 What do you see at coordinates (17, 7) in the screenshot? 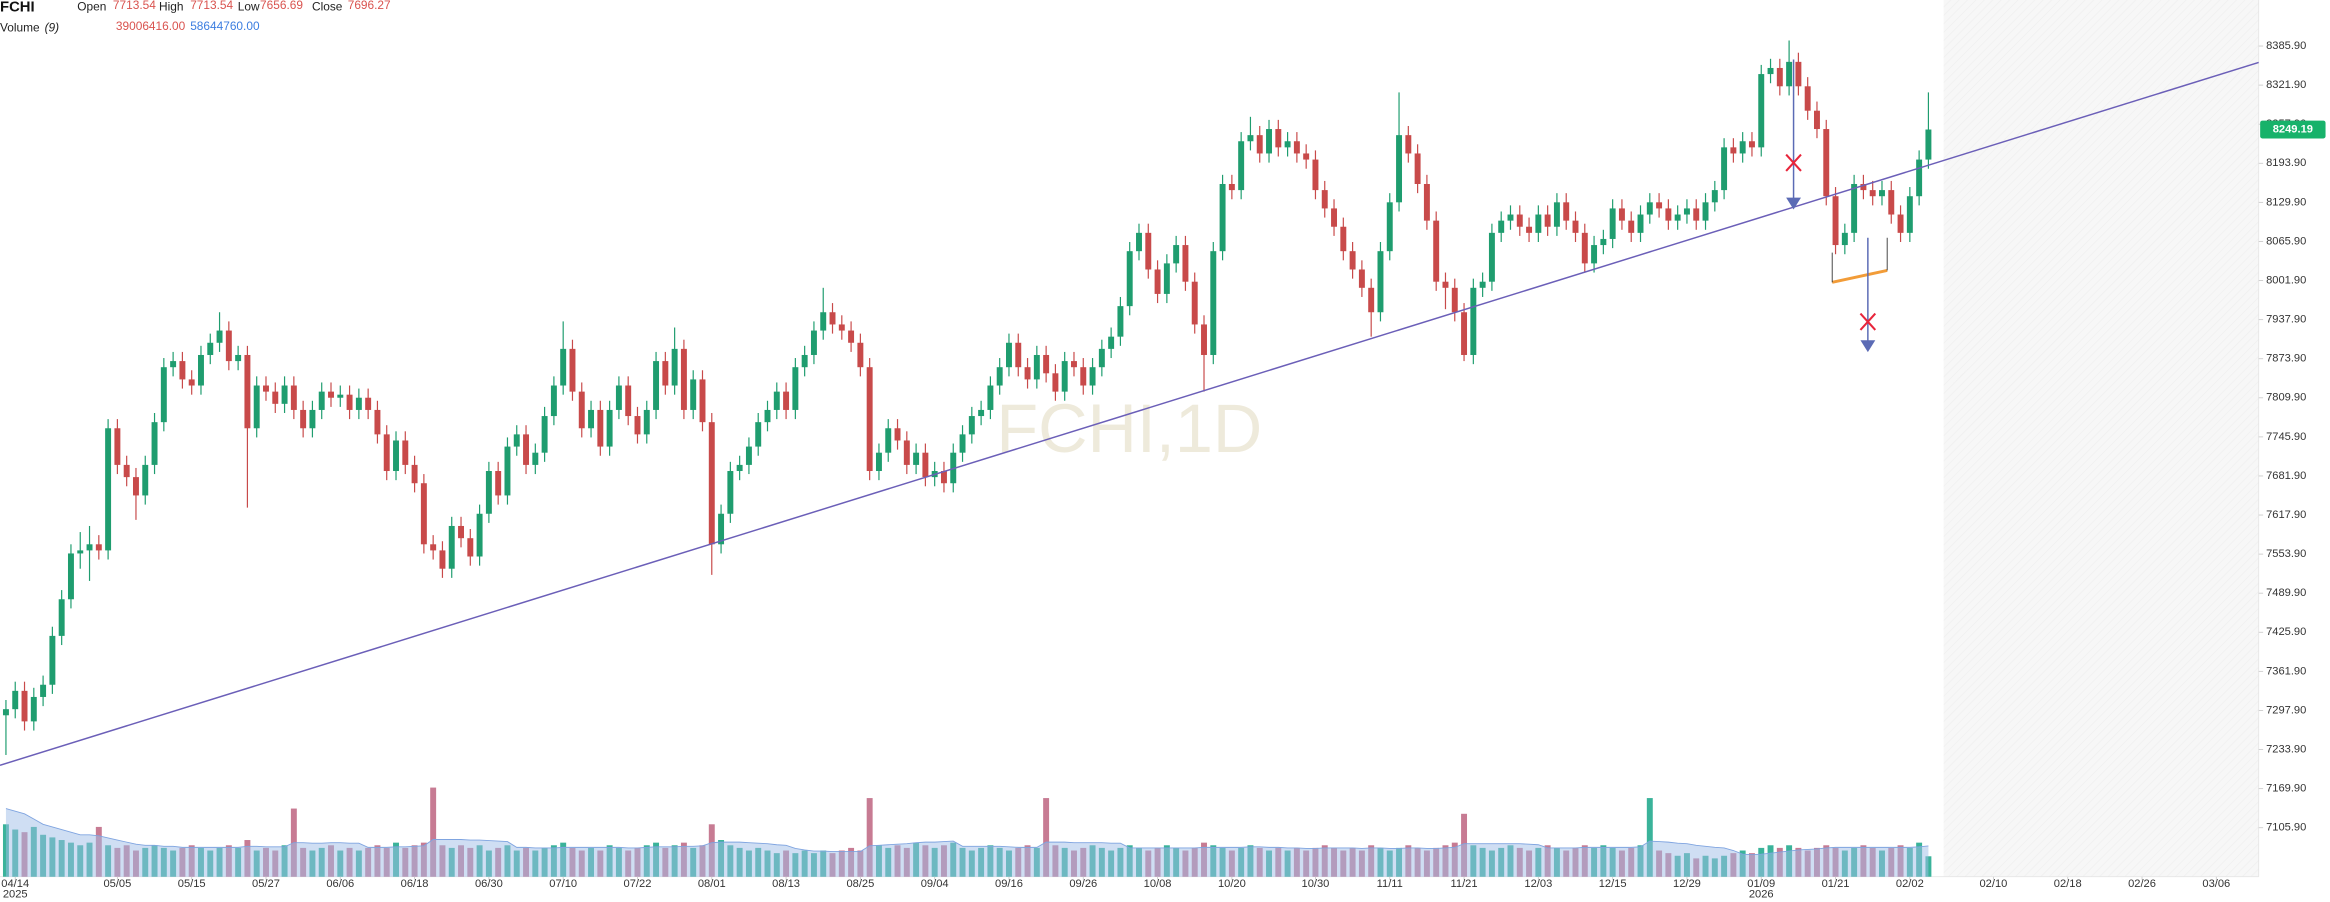
I see `symbol: FCHI` at bounding box center [17, 7].